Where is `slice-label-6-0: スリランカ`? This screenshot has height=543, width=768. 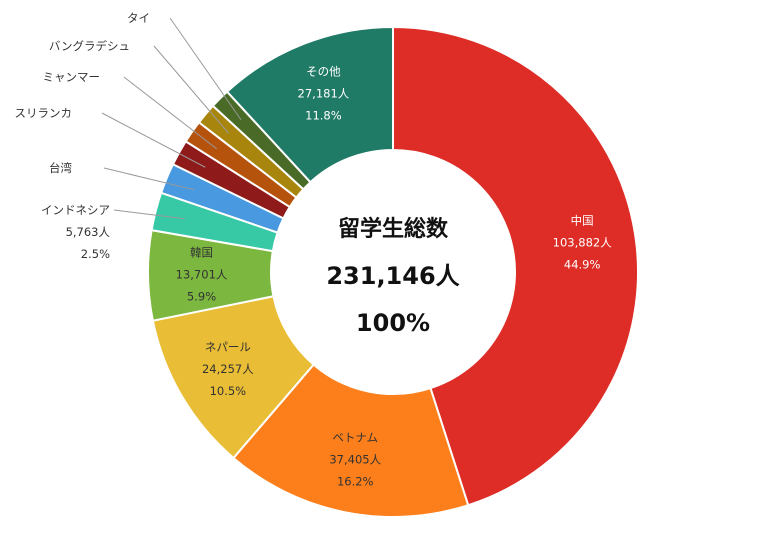
slice-label-6-0: スリランカ is located at coordinates (44, 113).